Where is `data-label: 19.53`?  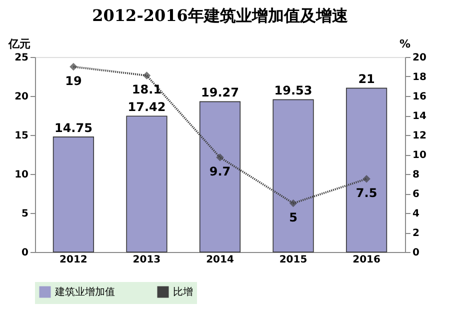 data-label: 19.53 is located at coordinates (293, 91).